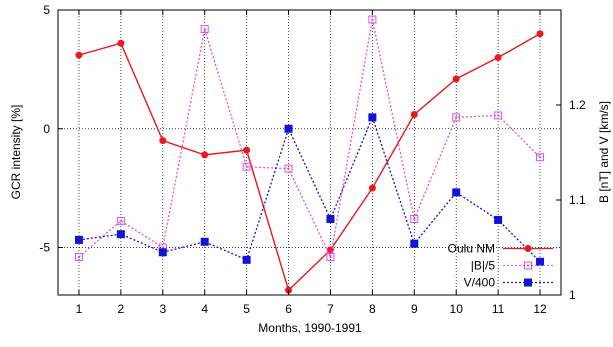  I want to click on x-tick-label: 9, so click(414, 309).